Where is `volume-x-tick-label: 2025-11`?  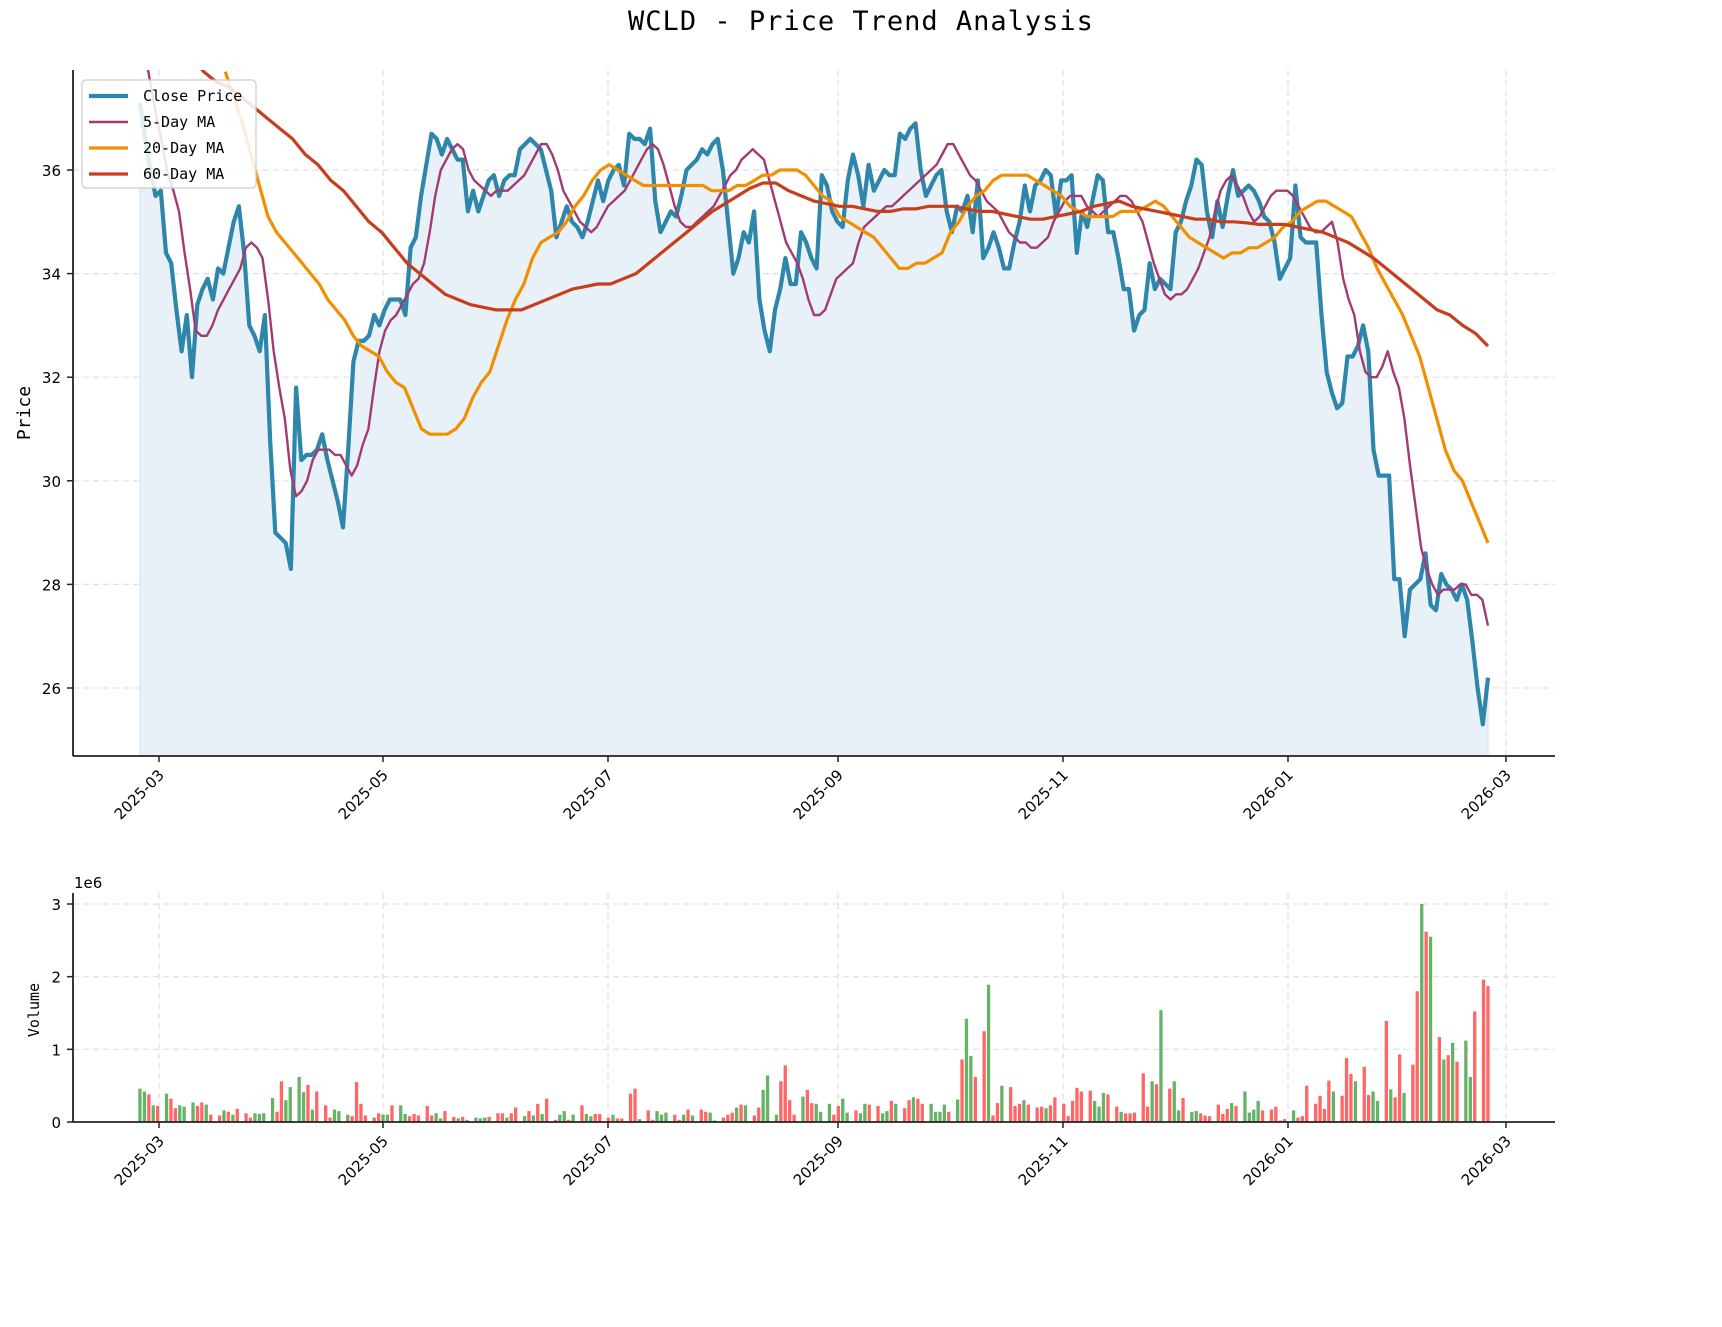
volume-x-tick-label: 2025-11 is located at coordinates (1043, 1160).